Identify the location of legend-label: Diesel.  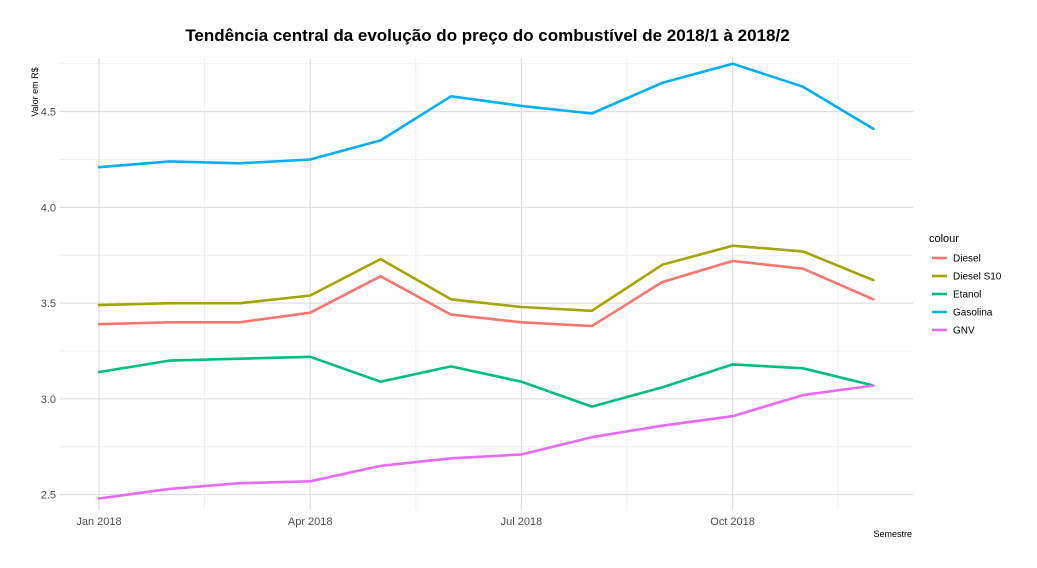
(967, 259).